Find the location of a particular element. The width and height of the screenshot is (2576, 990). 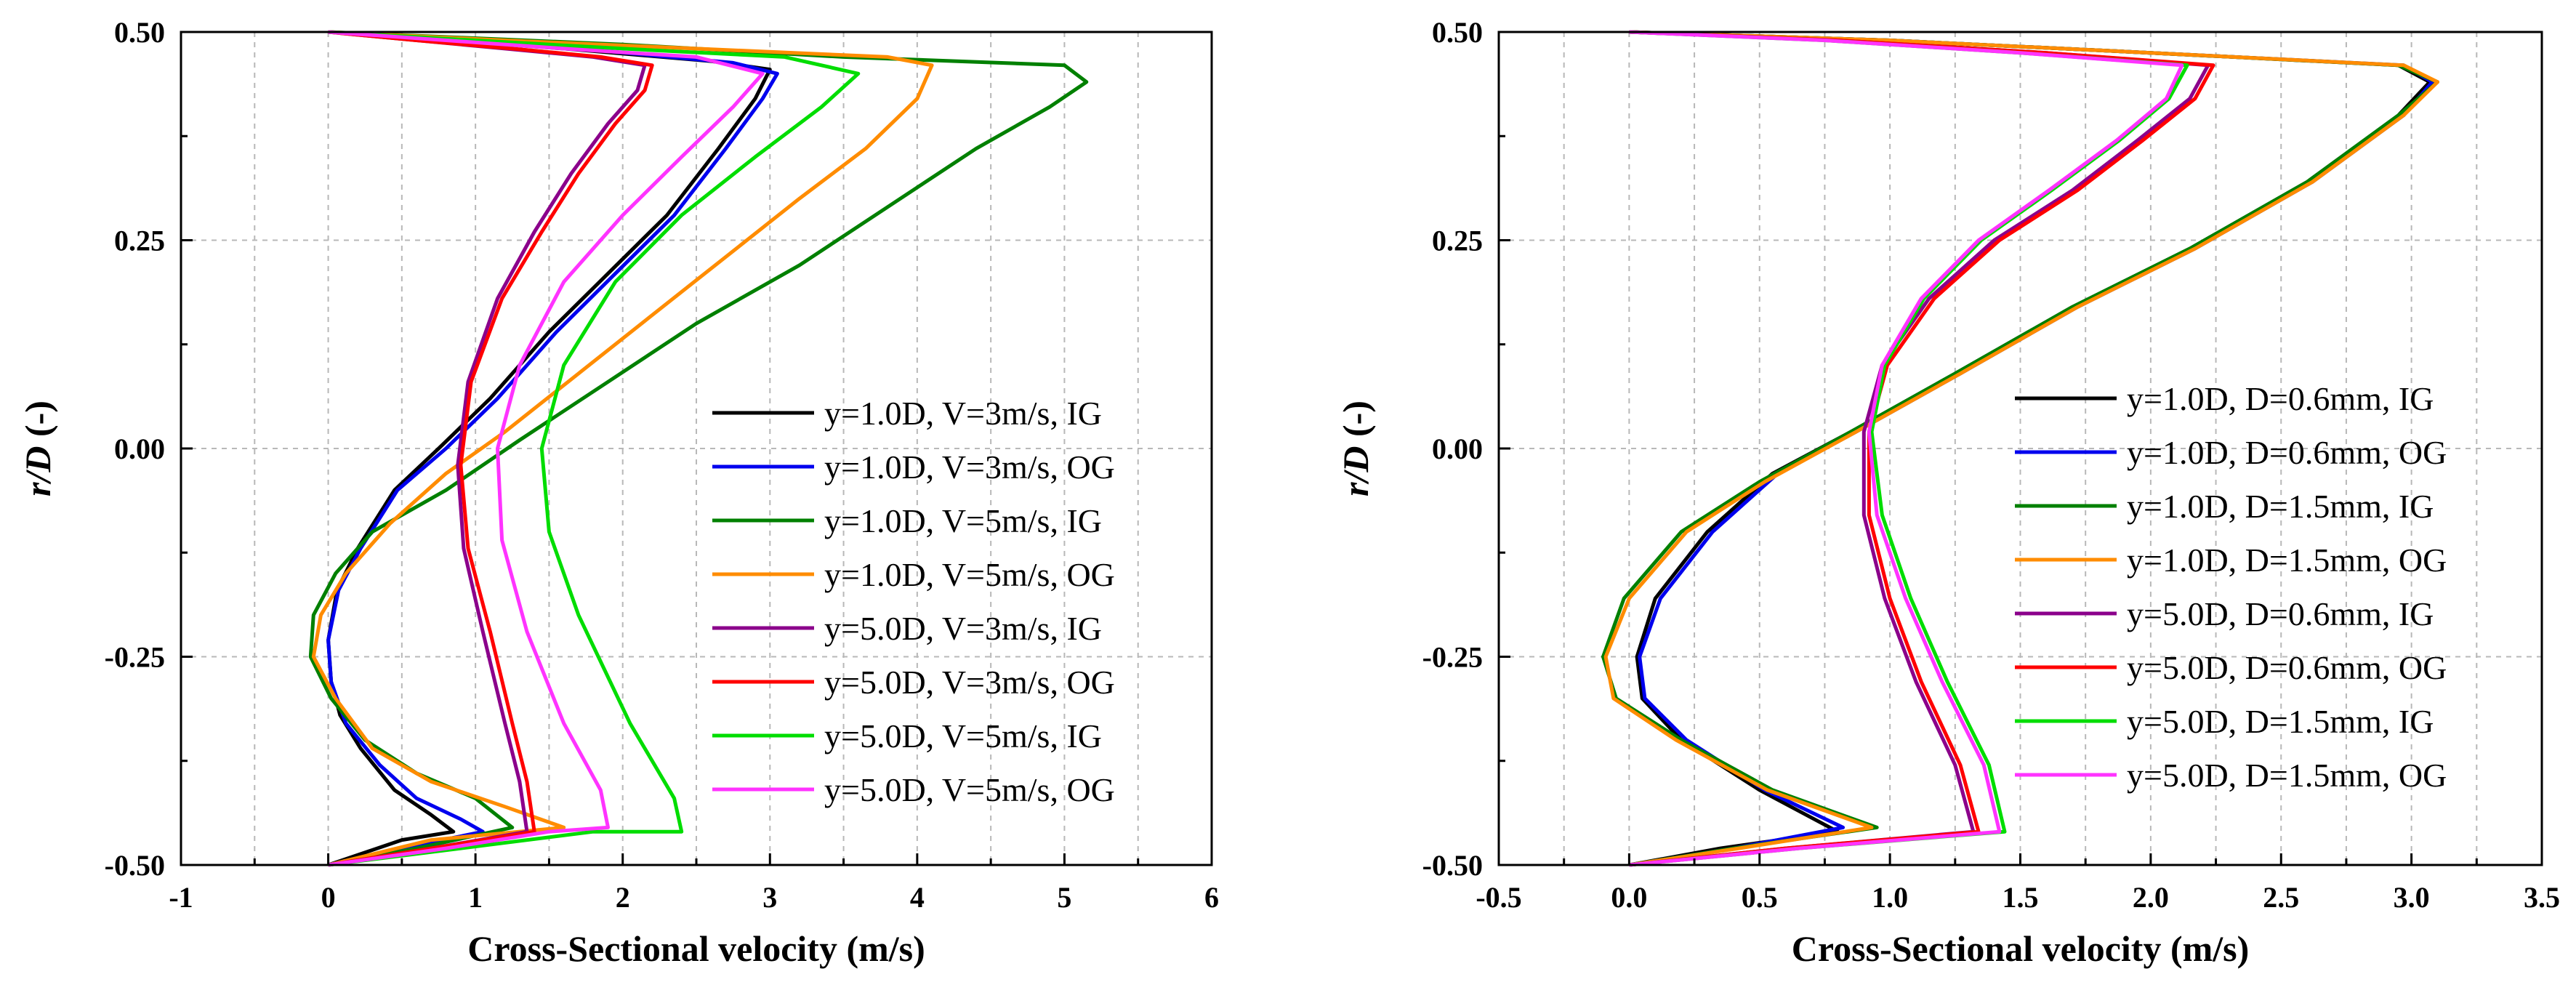

legend-label-7: y=5.0D, D=1.5mm, IG is located at coordinates (2280, 721).